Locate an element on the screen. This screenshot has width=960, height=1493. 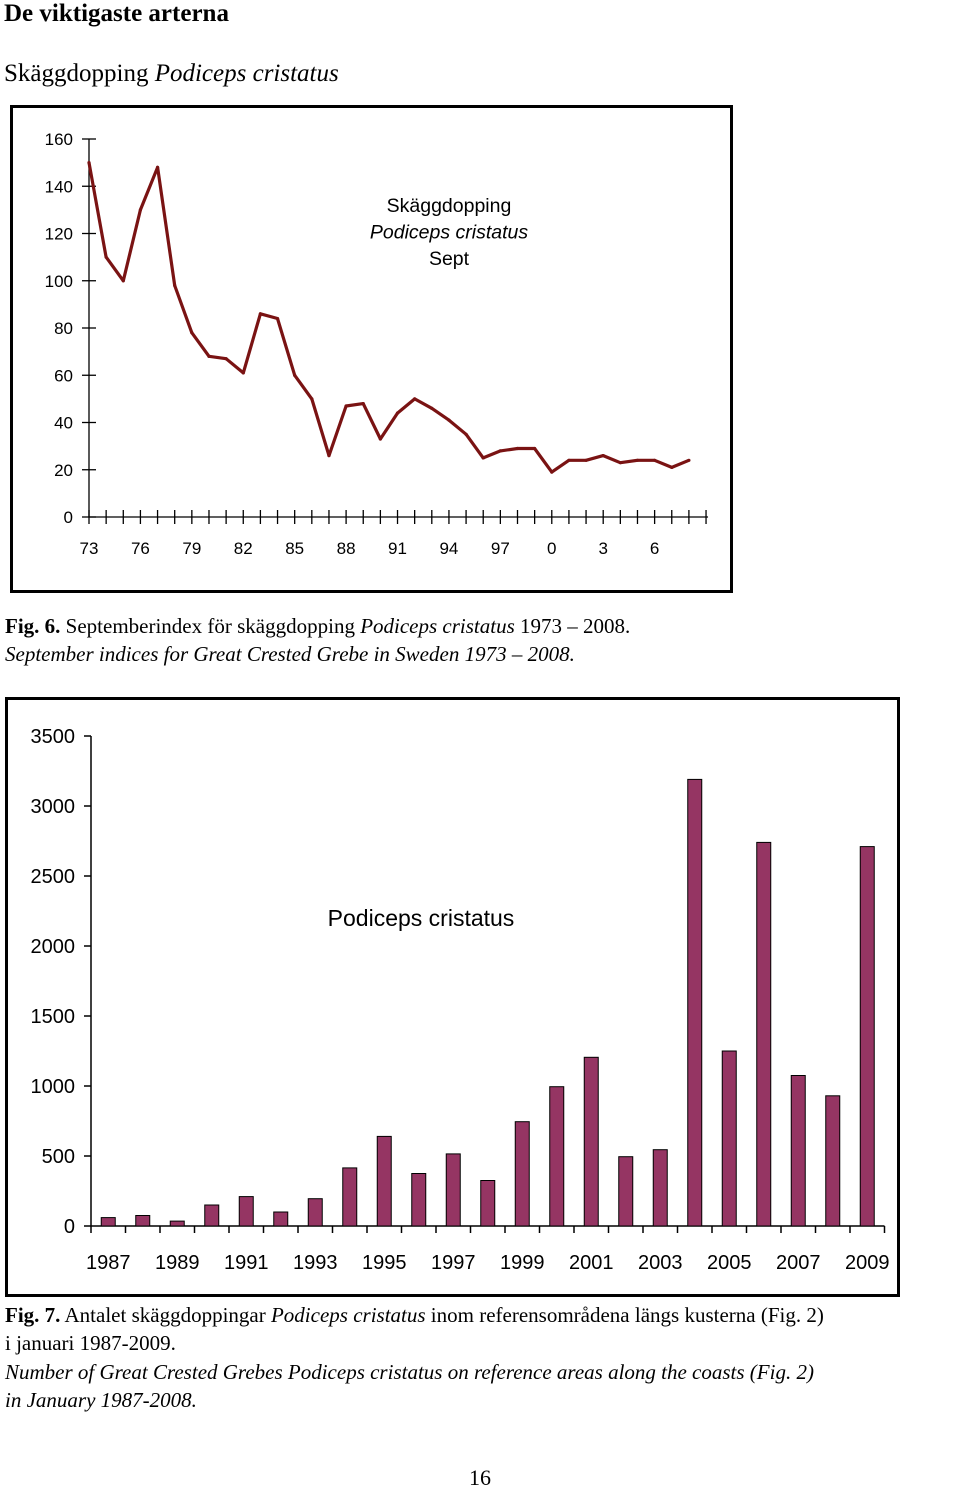
species-heading: Skäggdopping Podiceps cristatus is located at coordinates (171, 74).